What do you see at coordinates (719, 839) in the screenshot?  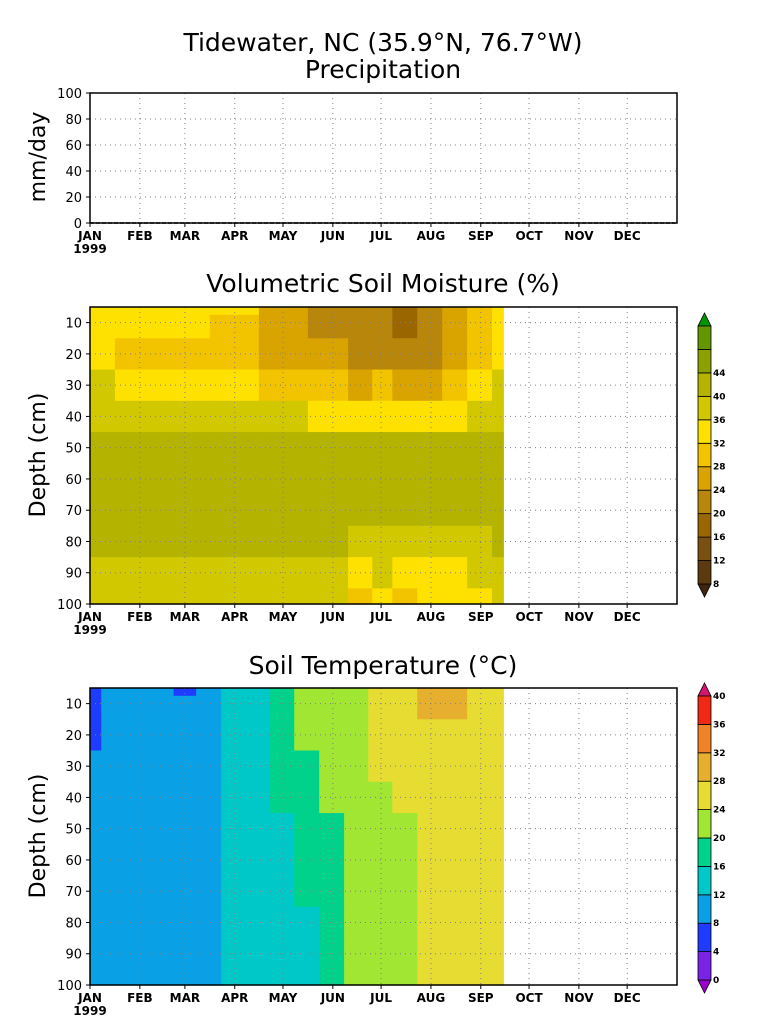 I see `temperature-colorbar-label: 20` at bounding box center [719, 839].